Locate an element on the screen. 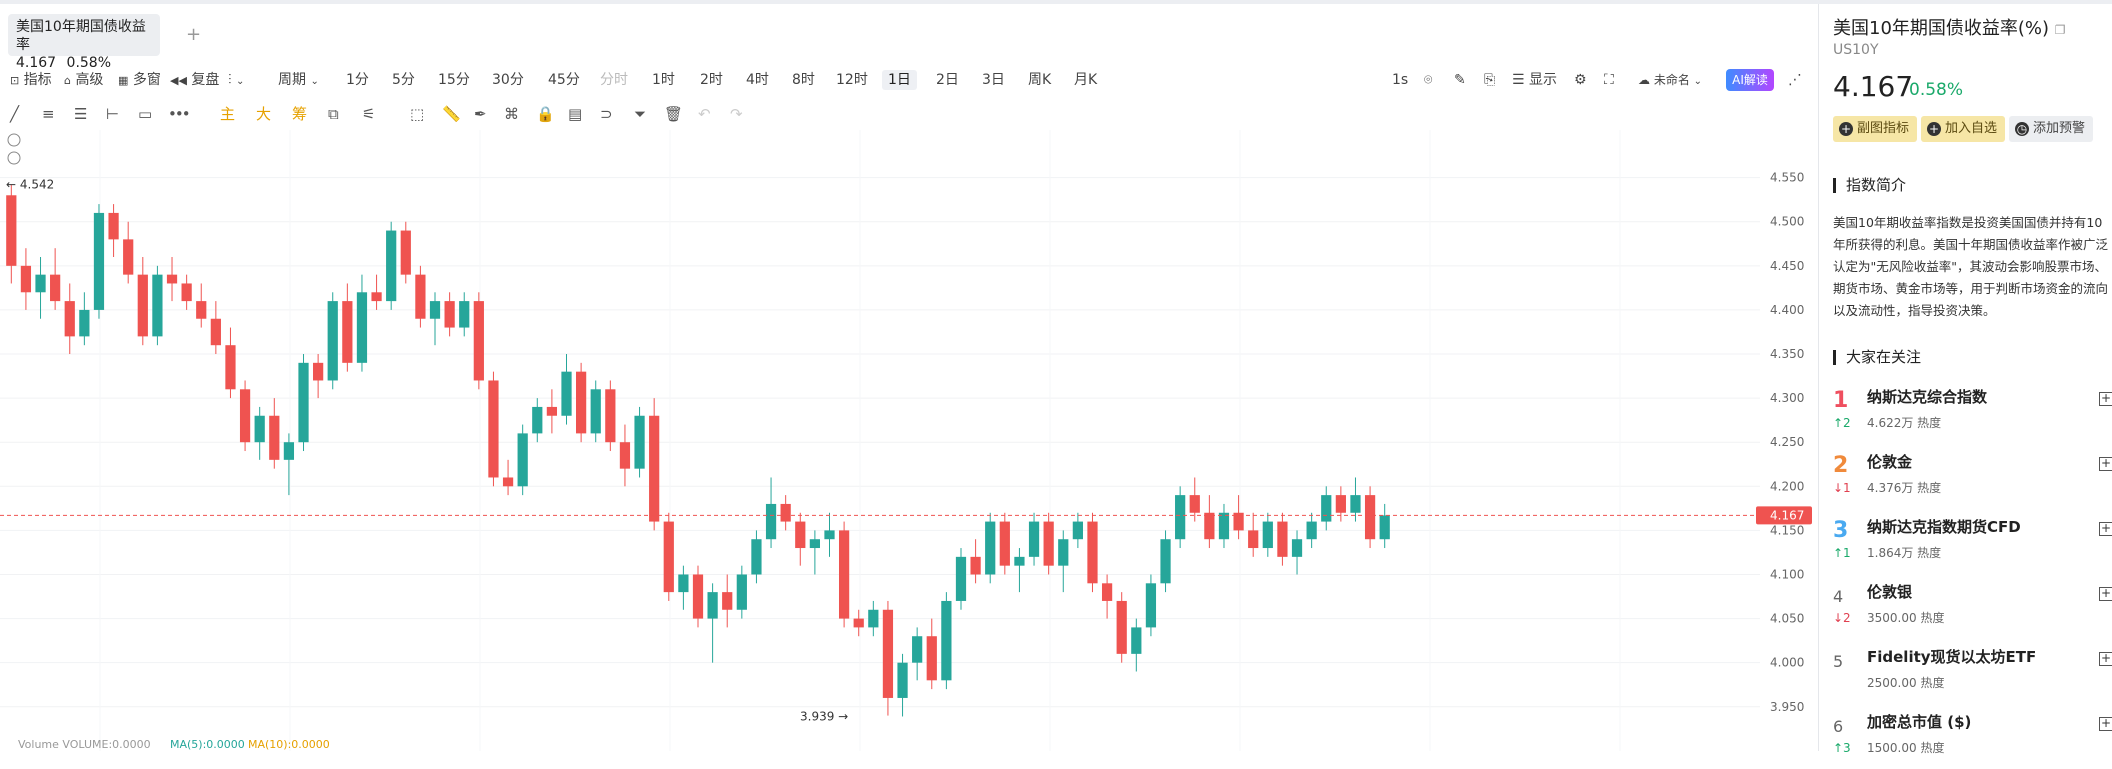  interval-0: 分时 is located at coordinates (614, 80).